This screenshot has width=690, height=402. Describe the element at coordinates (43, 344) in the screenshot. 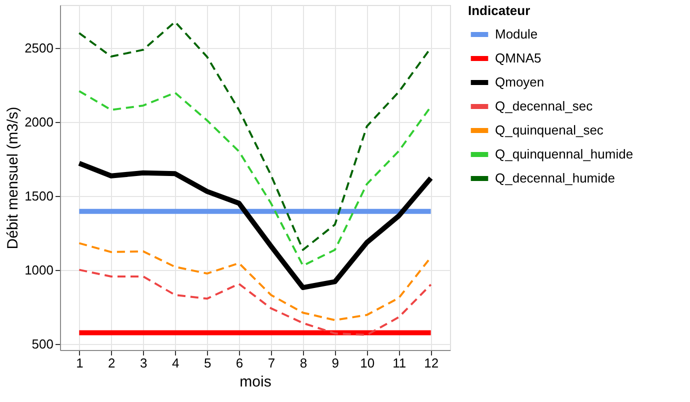

I see `y-tick-label: 500` at that location.